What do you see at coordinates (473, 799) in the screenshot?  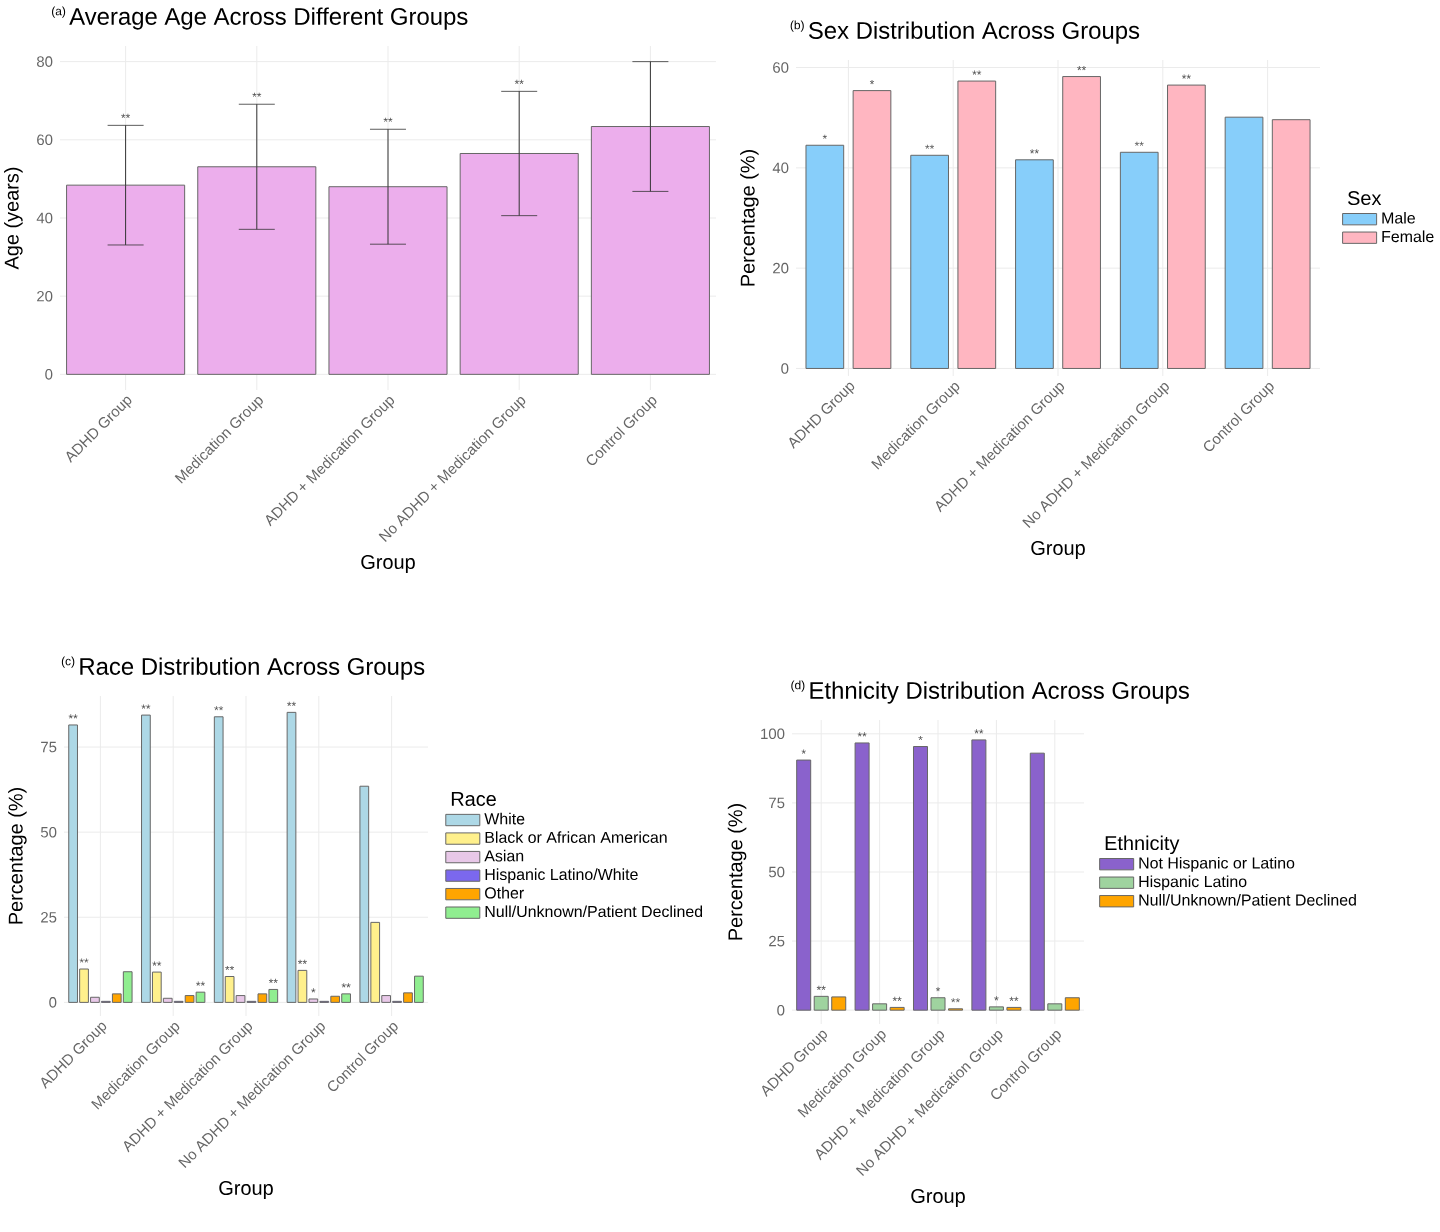 I see `legend-title: Race` at bounding box center [473, 799].